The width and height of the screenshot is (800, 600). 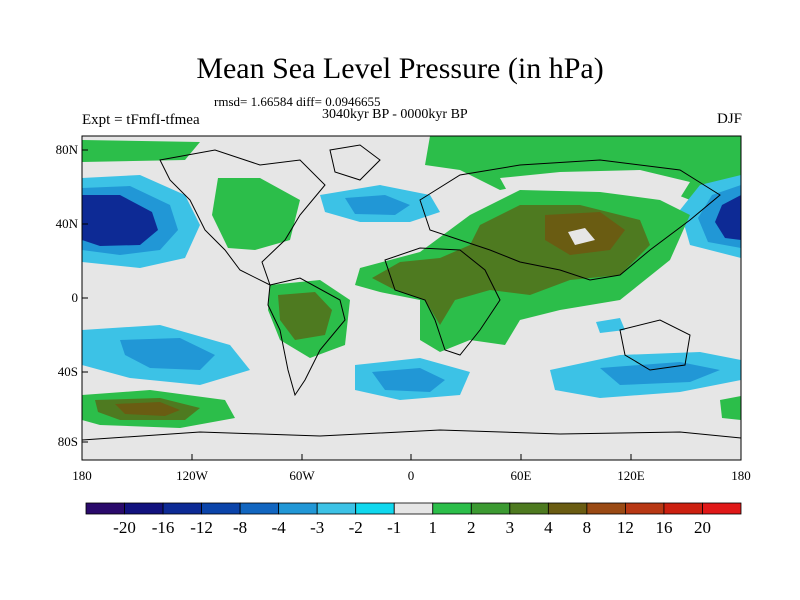 What do you see at coordinates (124, 527) in the screenshot?
I see `colorbar-label: -20` at bounding box center [124, 527].